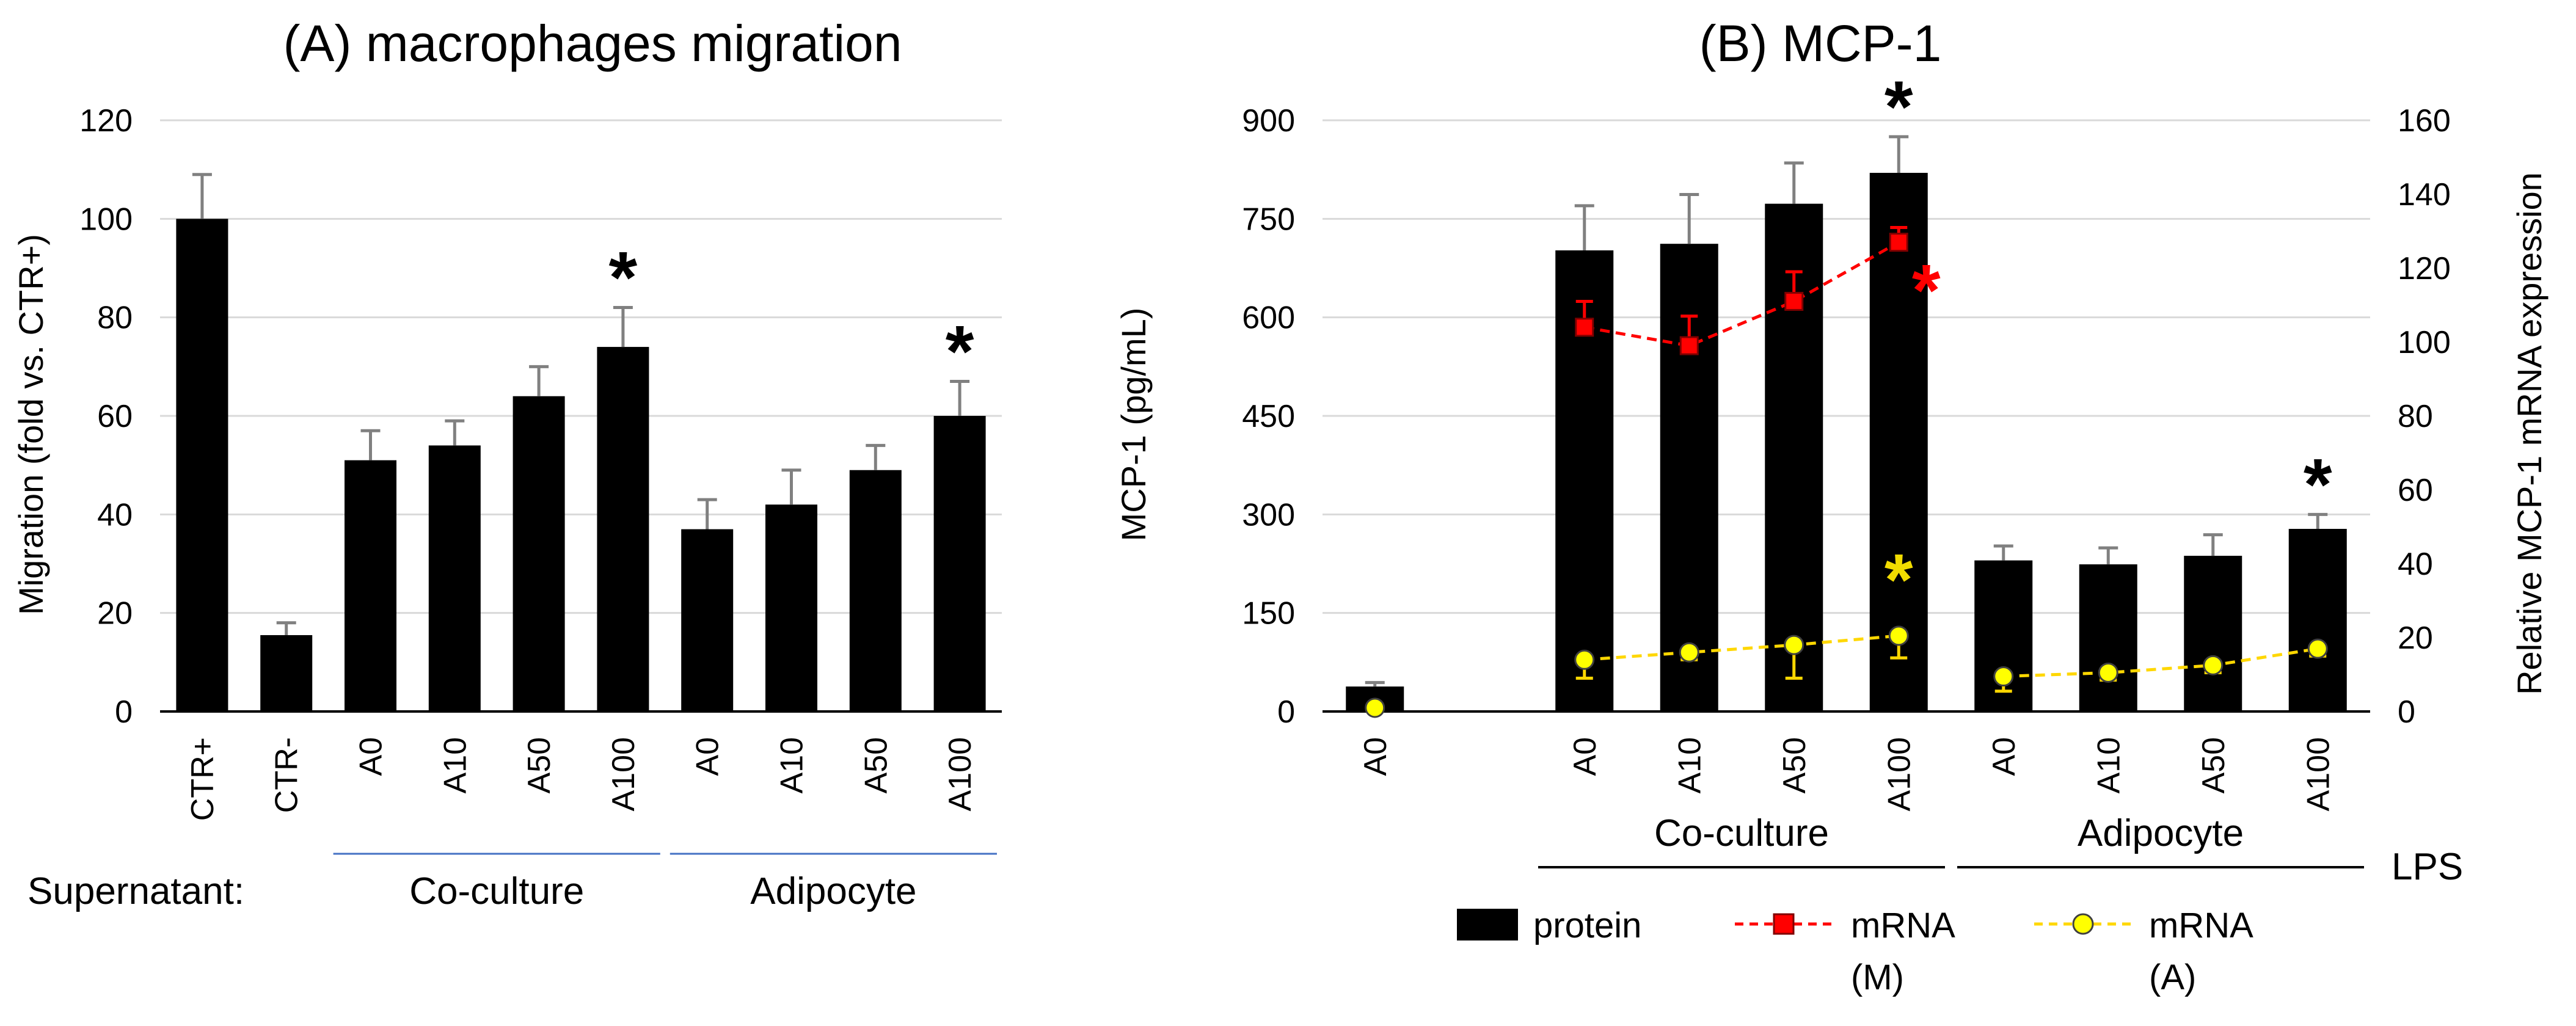 The width and height of the screenshot is (2576, 1026). I want to click on panel-a-error-bars, so click(581, 404).